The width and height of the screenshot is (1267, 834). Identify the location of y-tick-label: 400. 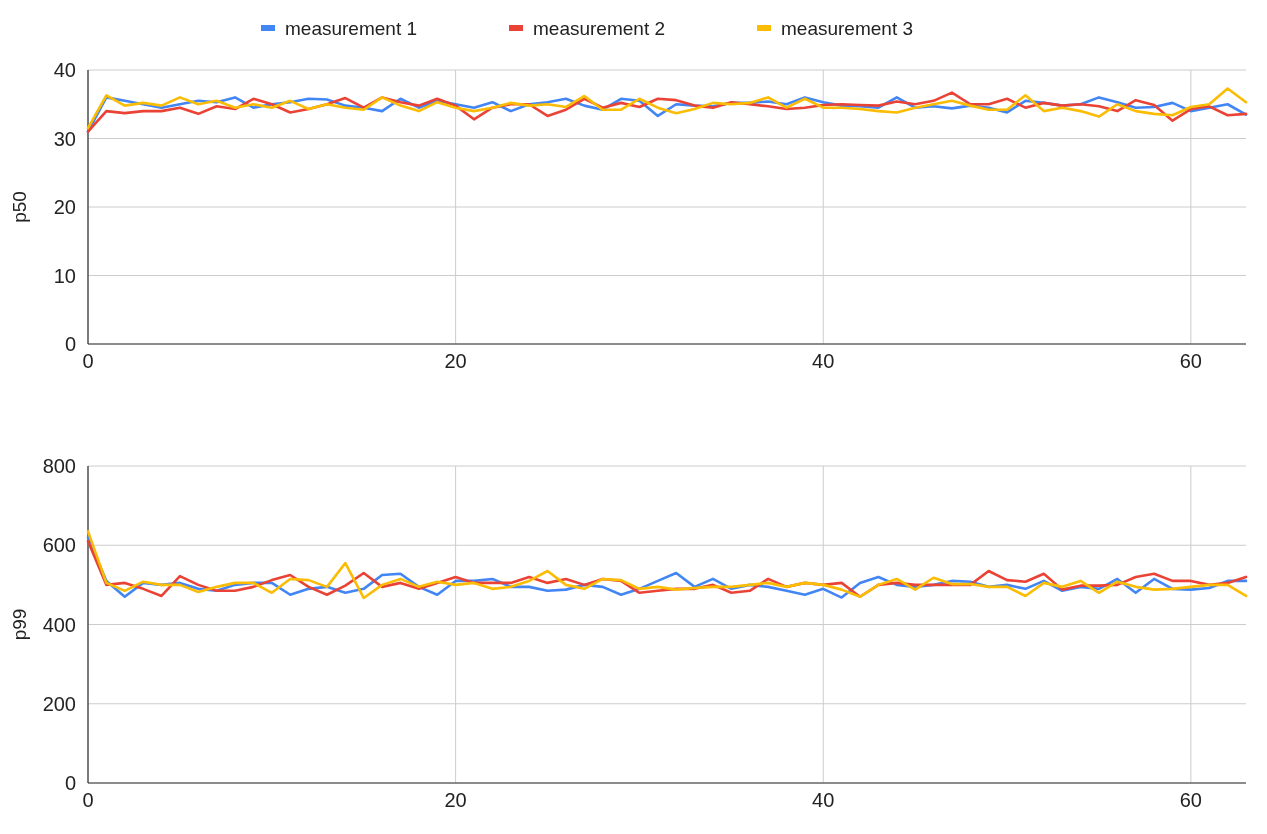
(59, 624).